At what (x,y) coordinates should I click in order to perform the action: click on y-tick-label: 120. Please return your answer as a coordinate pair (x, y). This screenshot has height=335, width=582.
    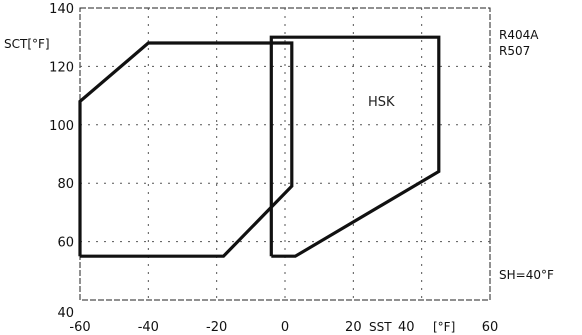
    Looking at the image, I should click on (61, 67).